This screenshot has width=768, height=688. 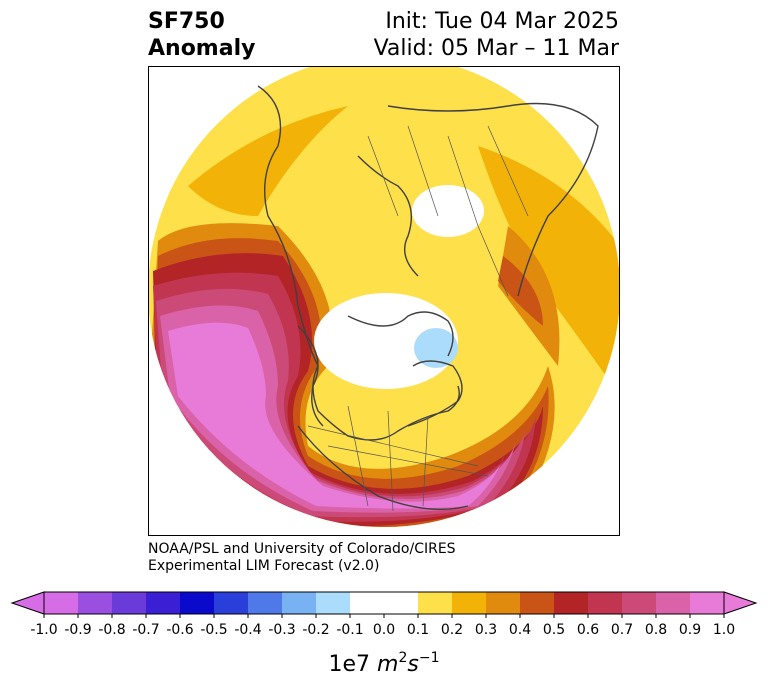 I want to click on colorbar-tick-label: 0.7, so click(x=622, y=630).